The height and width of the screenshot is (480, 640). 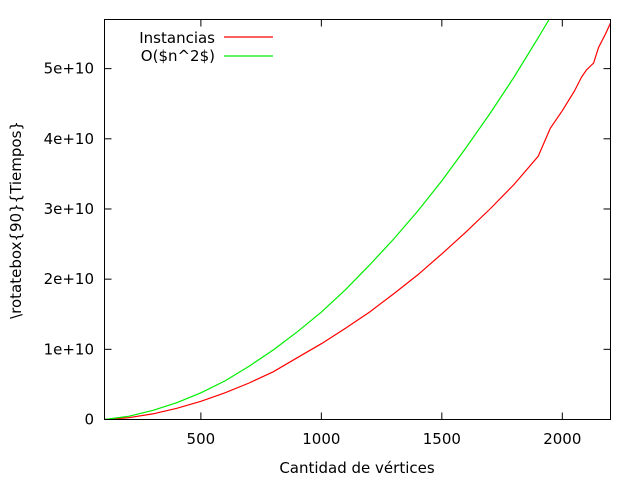 I want to click on legend: Instancias O($n^2$), so click(x=206, y=47).